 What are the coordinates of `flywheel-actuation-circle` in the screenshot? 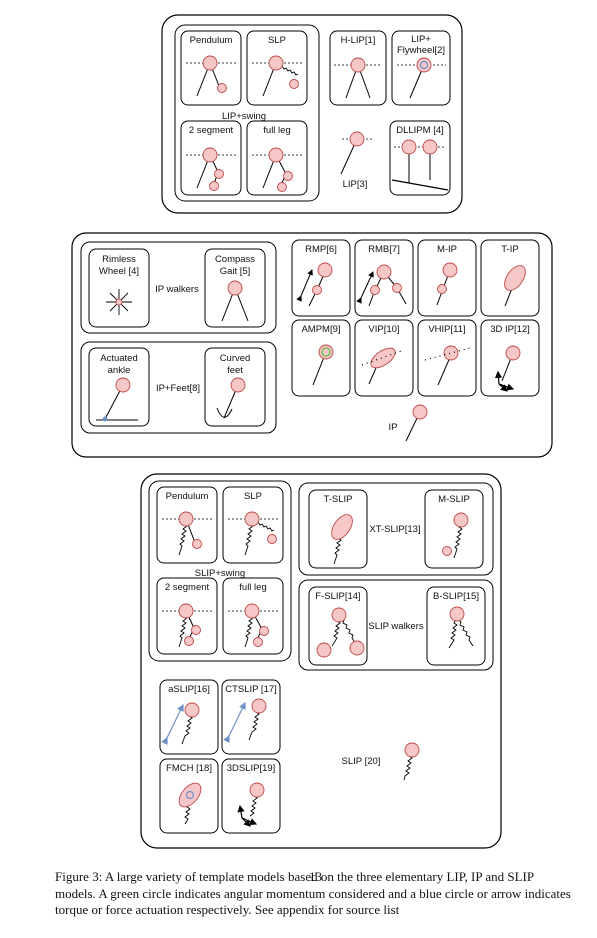 It's located at (424, 65).